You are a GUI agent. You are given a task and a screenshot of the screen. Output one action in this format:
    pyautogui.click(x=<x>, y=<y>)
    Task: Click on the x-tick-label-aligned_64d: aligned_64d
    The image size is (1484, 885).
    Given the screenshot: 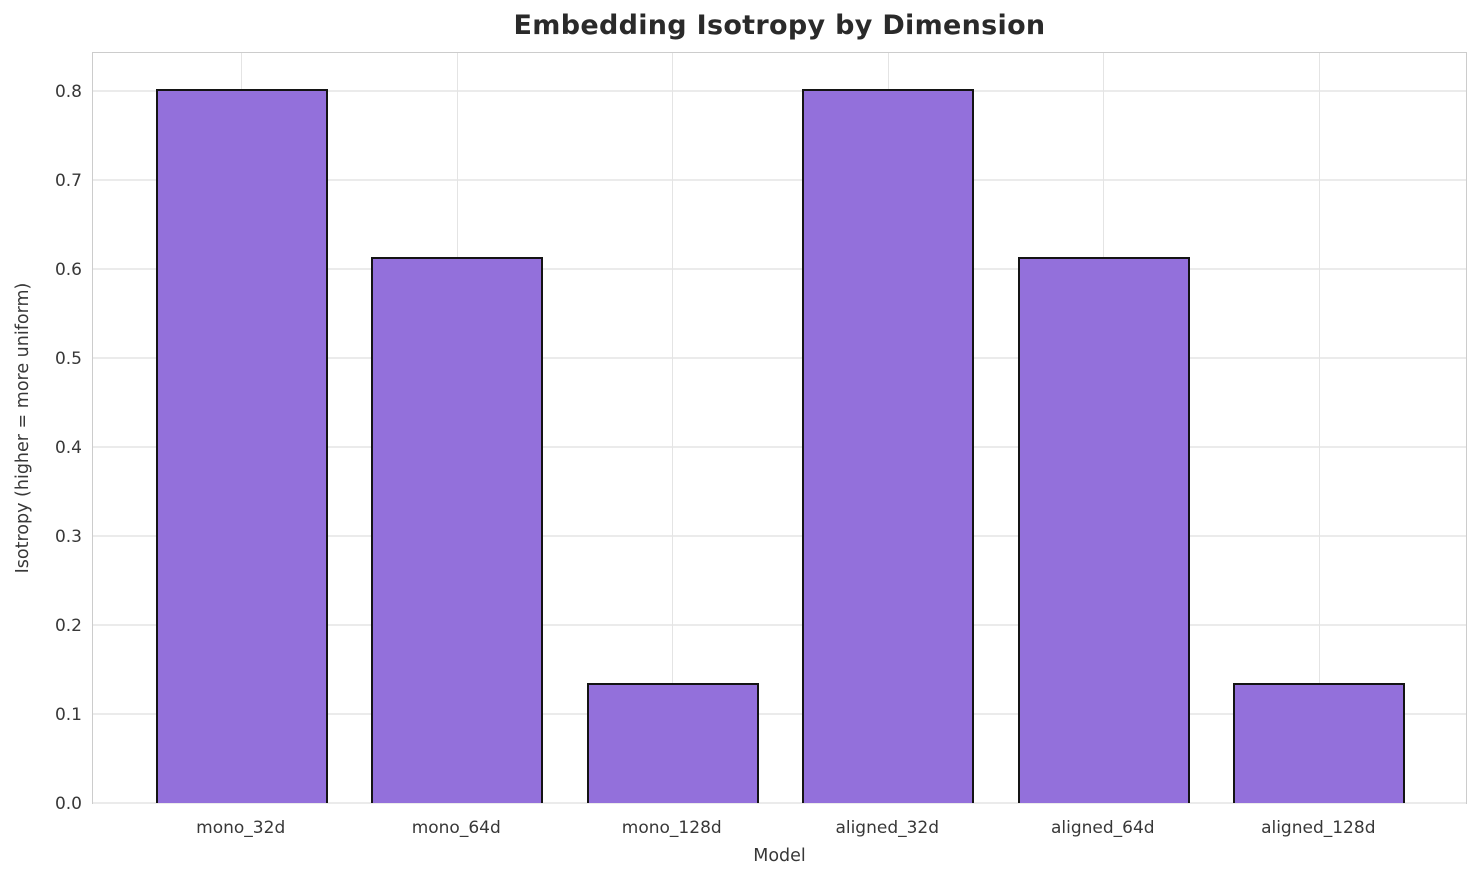 What is the action you would take?
    pyautogui.click(x=1102, y=828)
    